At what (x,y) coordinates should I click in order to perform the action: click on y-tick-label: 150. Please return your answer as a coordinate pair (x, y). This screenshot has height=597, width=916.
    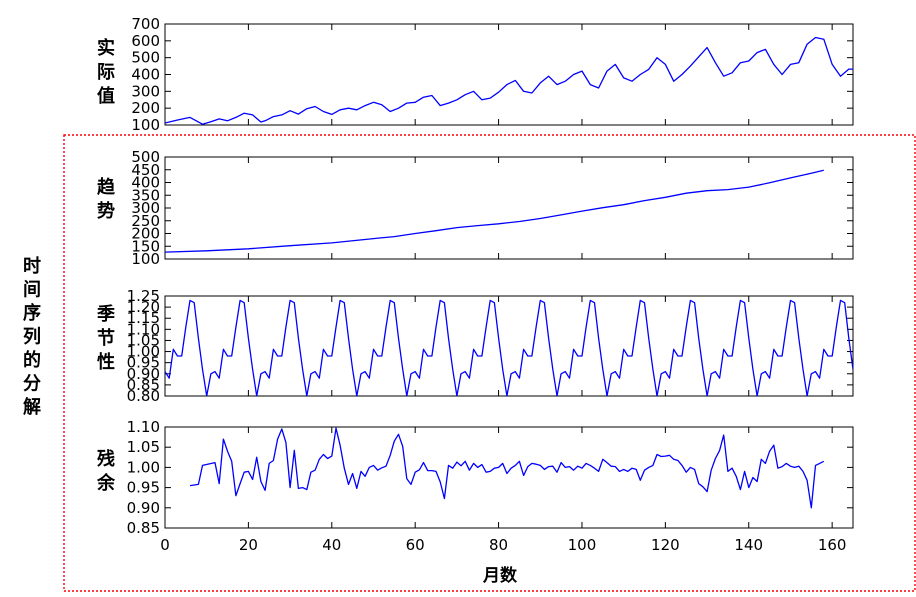
    Looking at the image, I should click on (145, 246).